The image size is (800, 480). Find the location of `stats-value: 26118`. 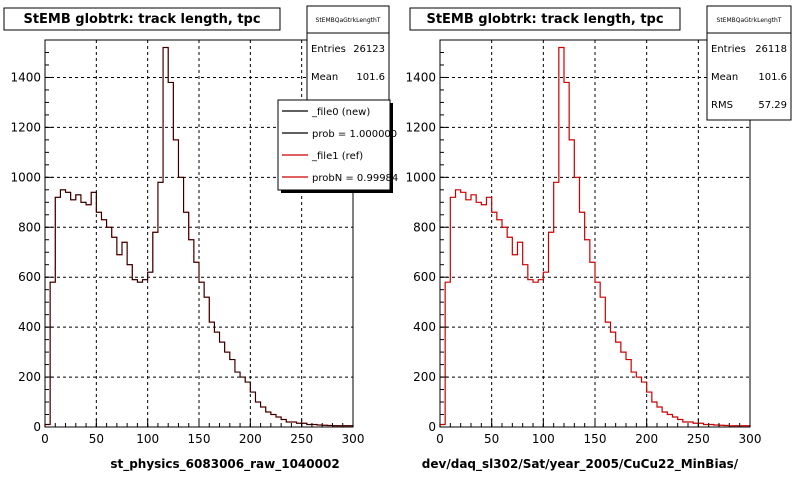

stats-value: 26118 is located at coordinates (771, 49).